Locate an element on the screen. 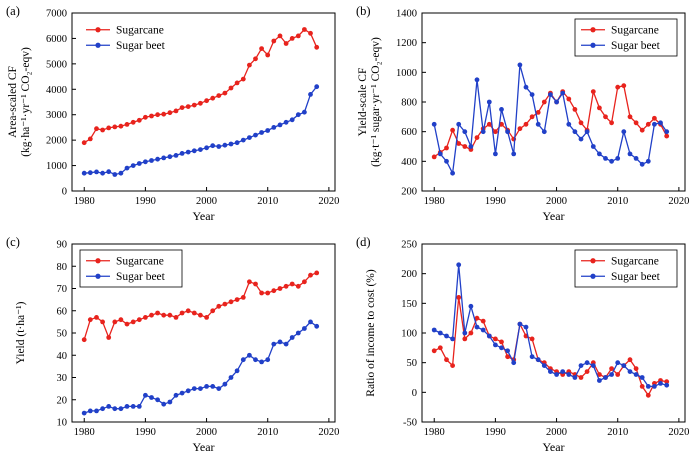  panel-label: (a) is located at coordinates (13, 11).